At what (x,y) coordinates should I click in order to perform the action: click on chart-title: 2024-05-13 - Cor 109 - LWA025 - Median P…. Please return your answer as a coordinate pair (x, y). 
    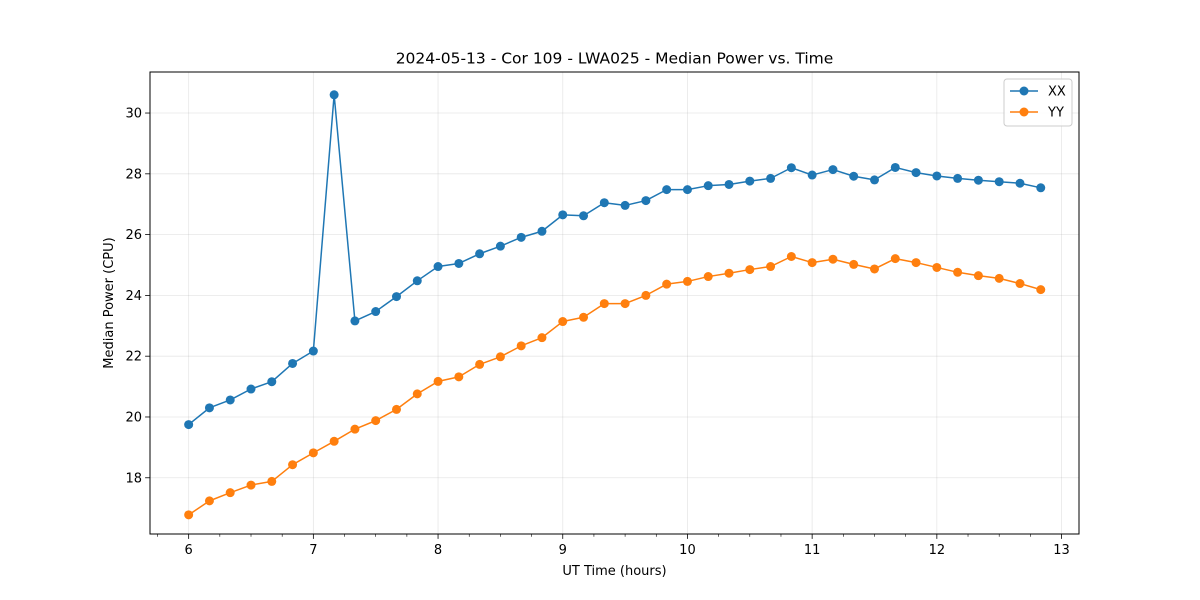
    Looking at the image, I should click on (615, 59).